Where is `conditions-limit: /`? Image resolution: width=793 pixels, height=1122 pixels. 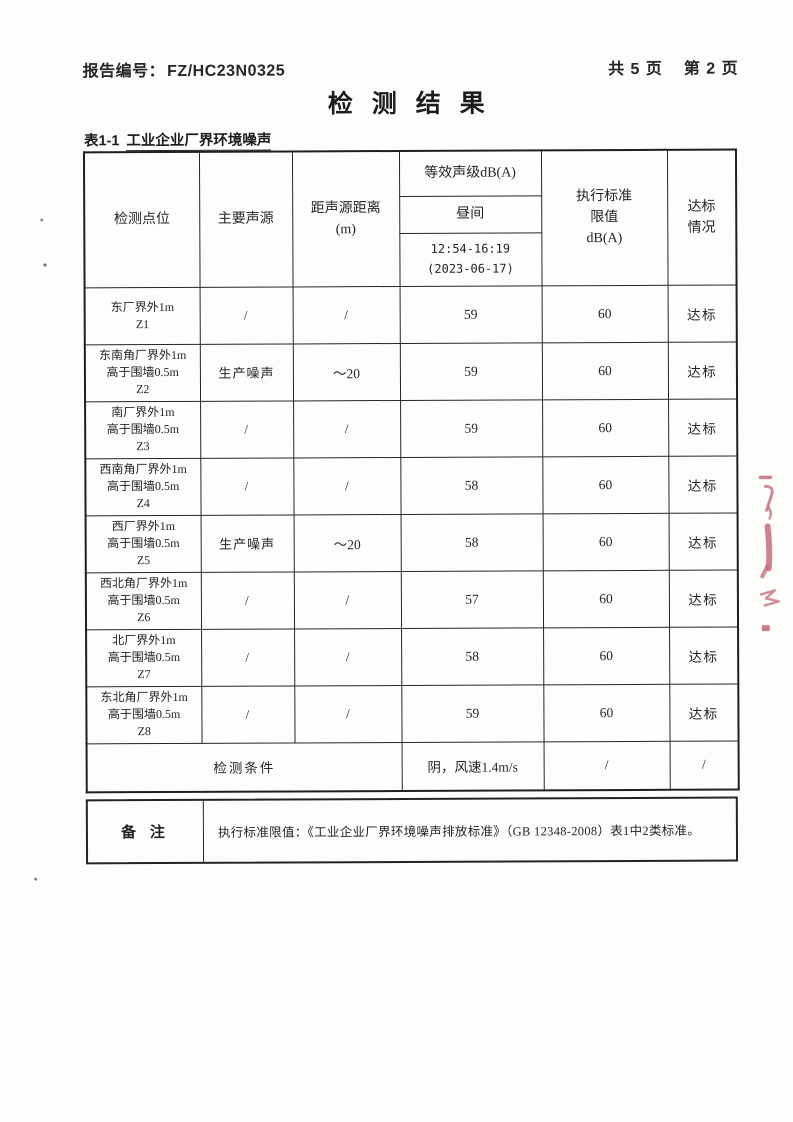 conditions-limit: / is located at coordinates (606, 765).